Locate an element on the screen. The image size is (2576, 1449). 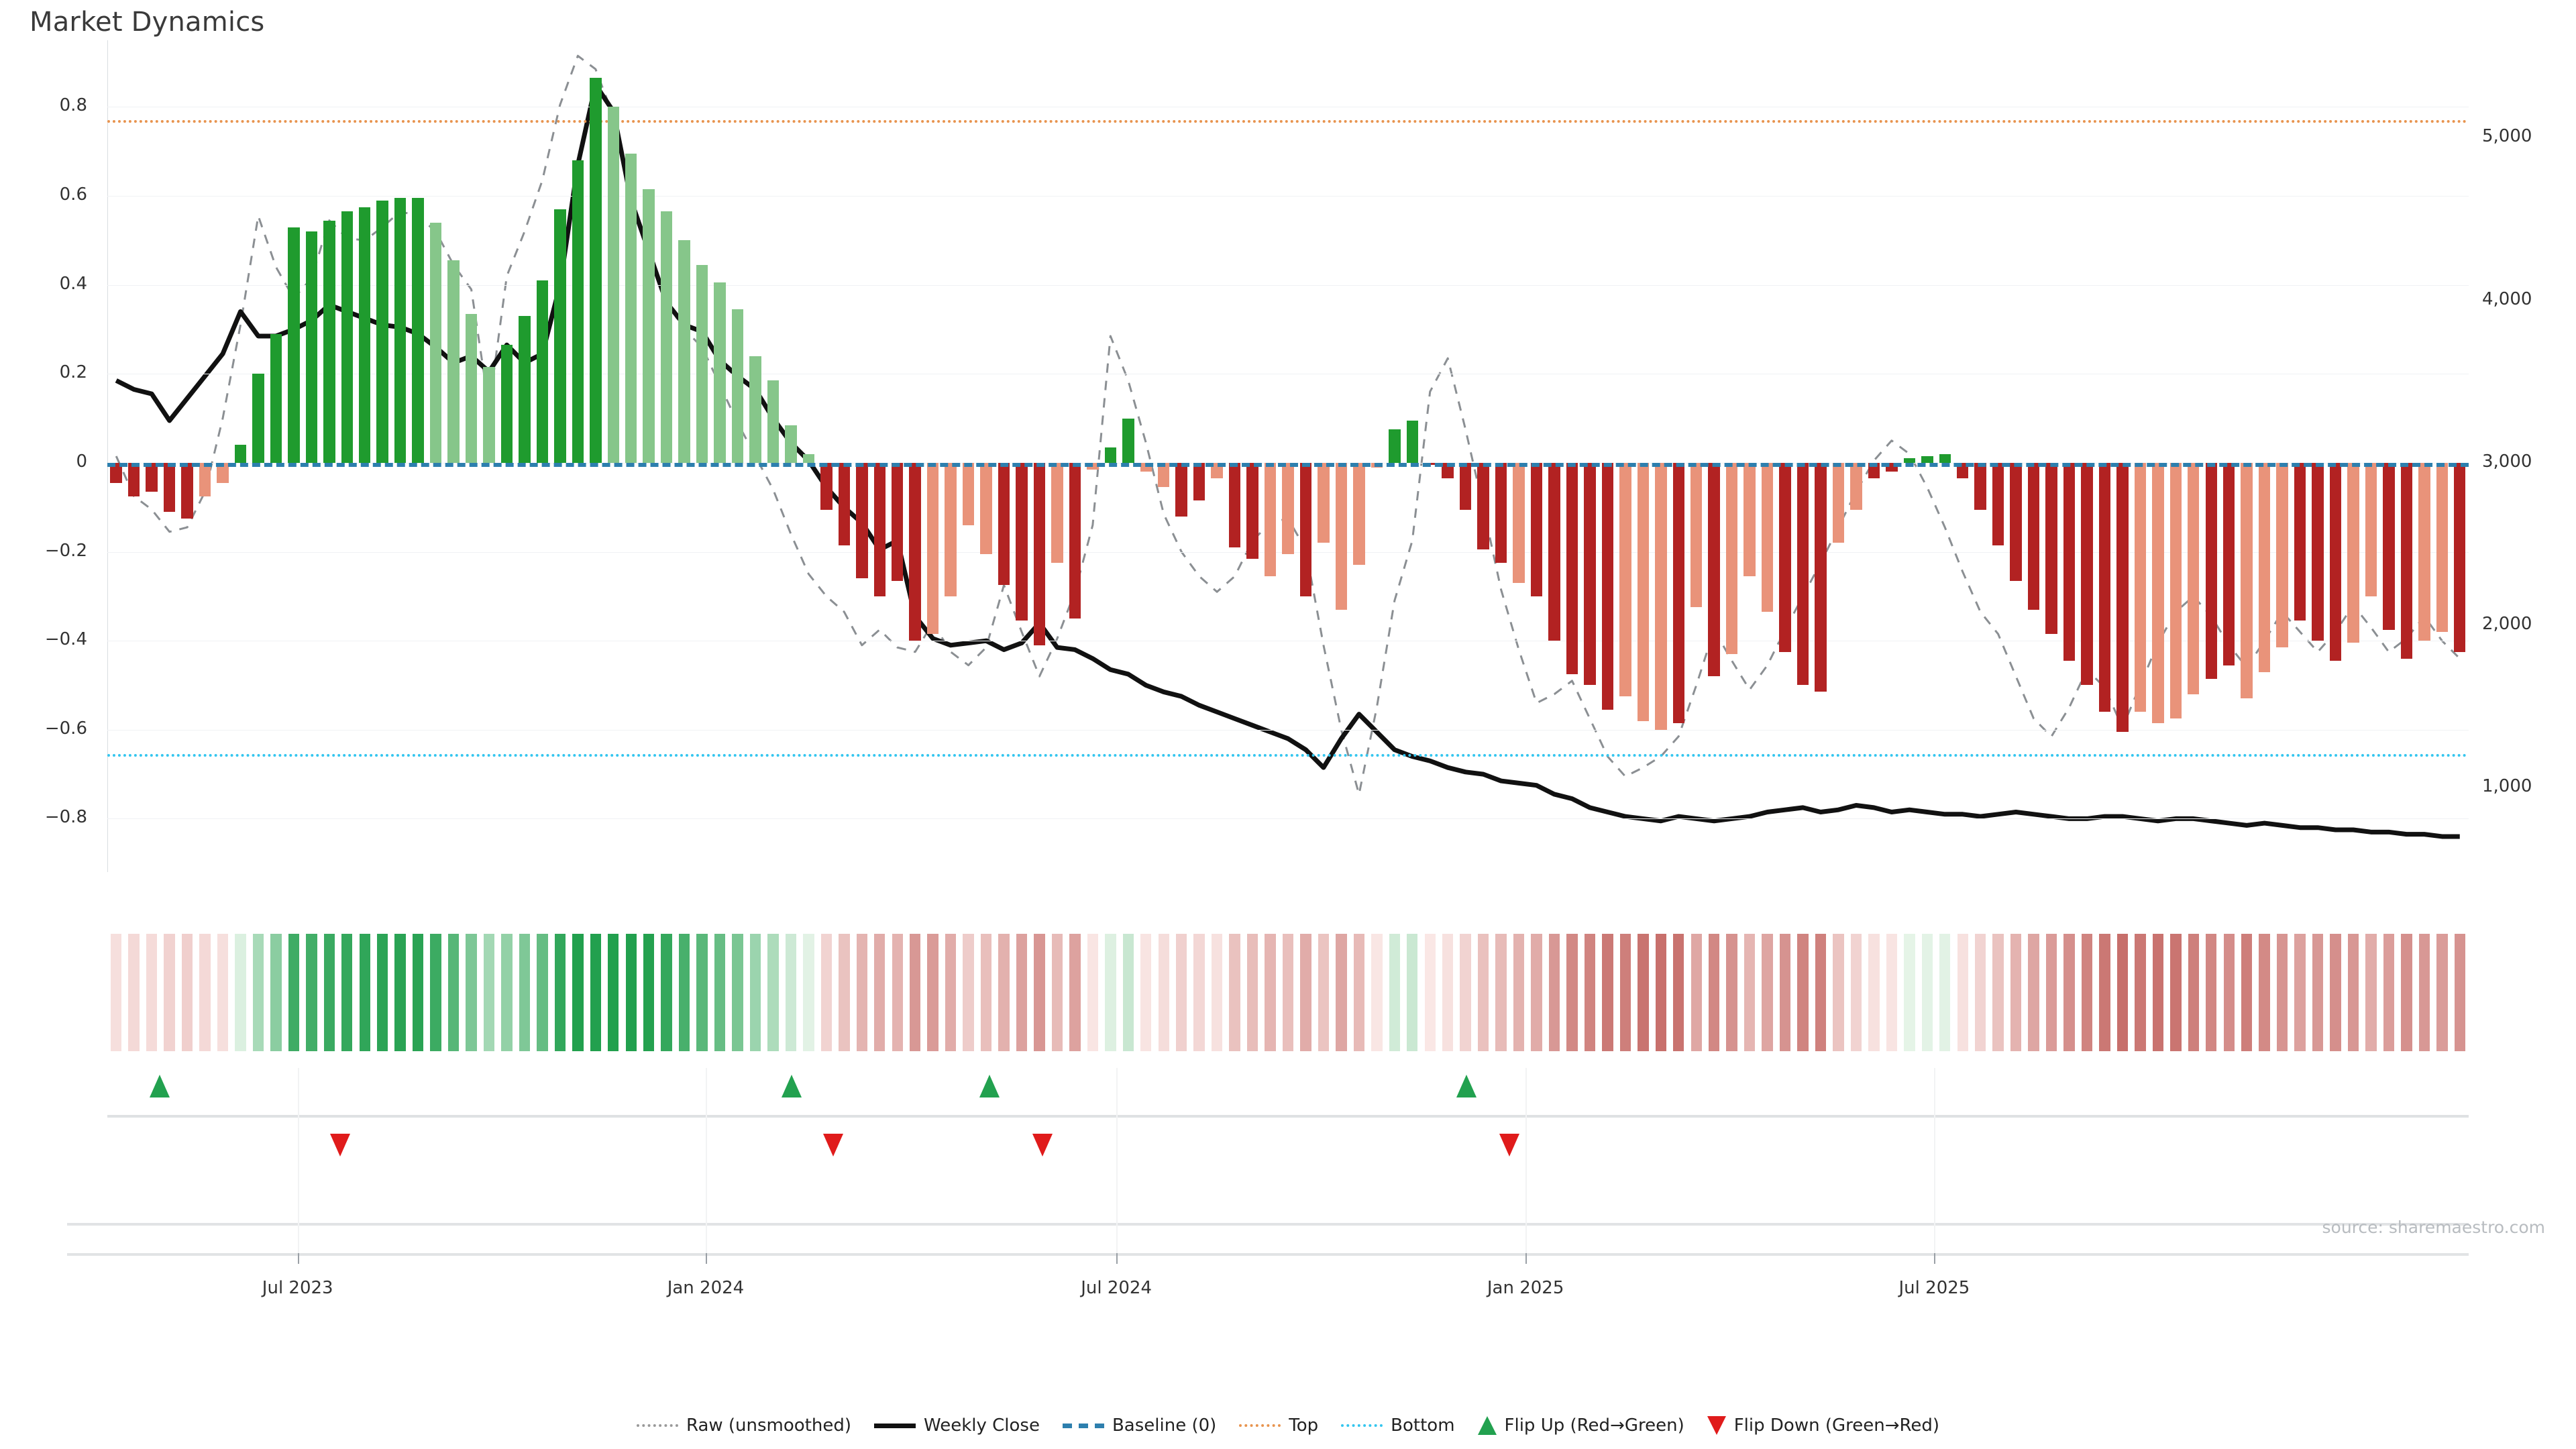
top-reference-line is located at coordinates (1288, 121).